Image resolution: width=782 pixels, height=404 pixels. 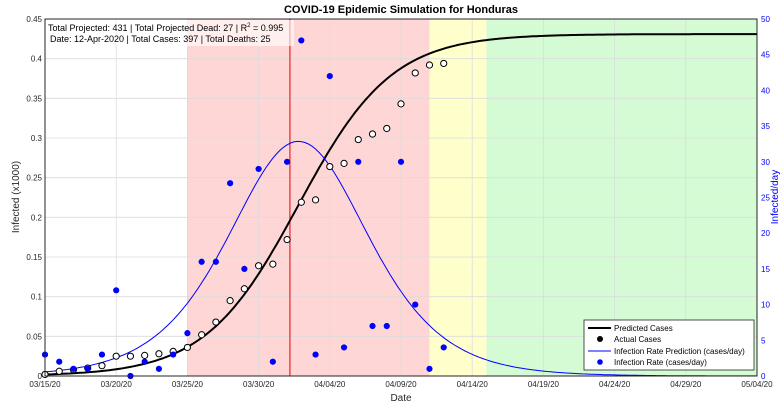 What do you see at coordinates (775, 197) in the screenshot?
I see `y-right-axis-label: Infected/day` at bounding box center [775, 197].